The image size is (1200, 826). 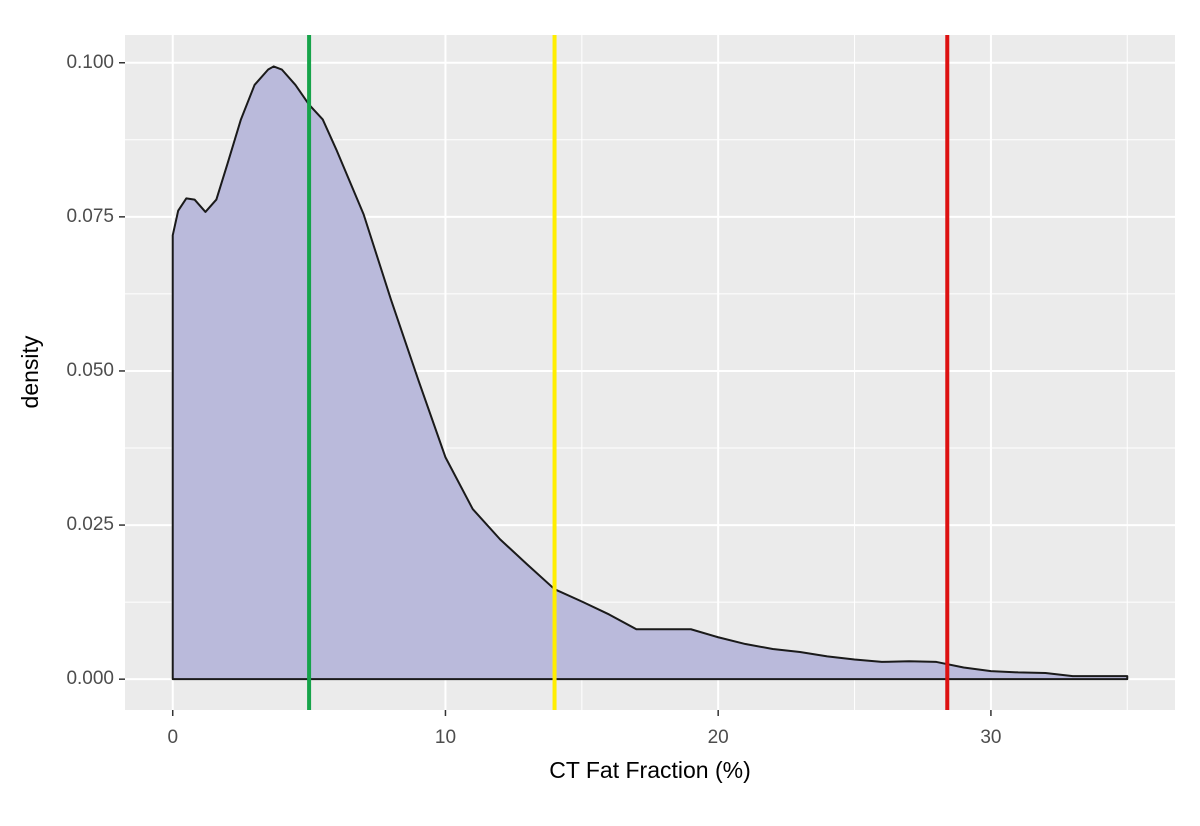 What do you see at coordinates (30, 371) in the screenshot?
I see `y-axis-title: density` at bounding box center [30, 371].